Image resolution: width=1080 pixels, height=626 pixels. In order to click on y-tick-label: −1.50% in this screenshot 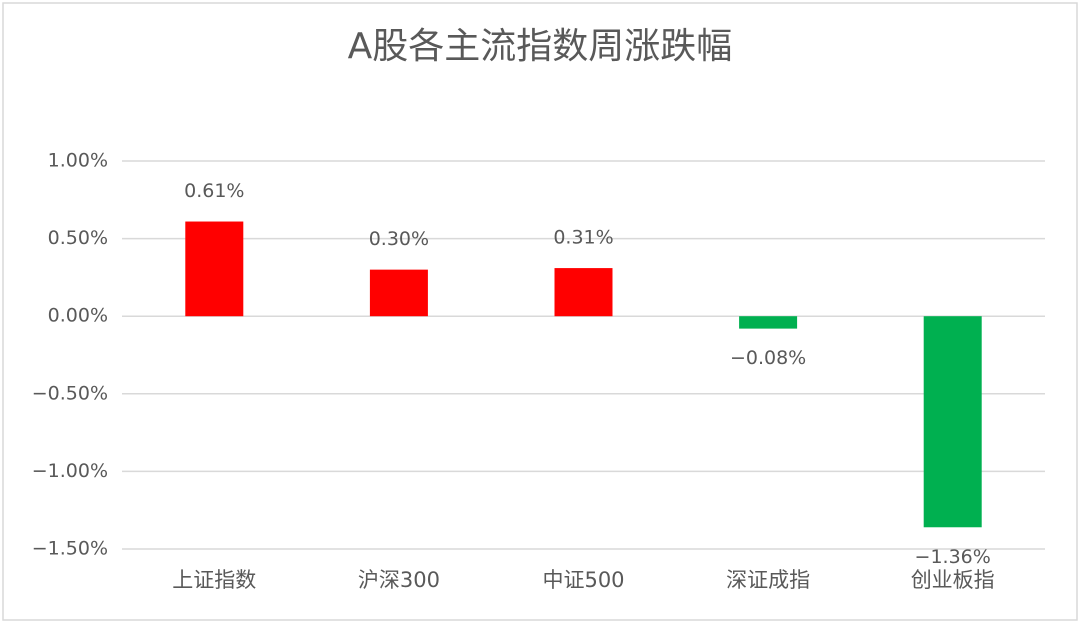, I will do `click(70, 549)`.